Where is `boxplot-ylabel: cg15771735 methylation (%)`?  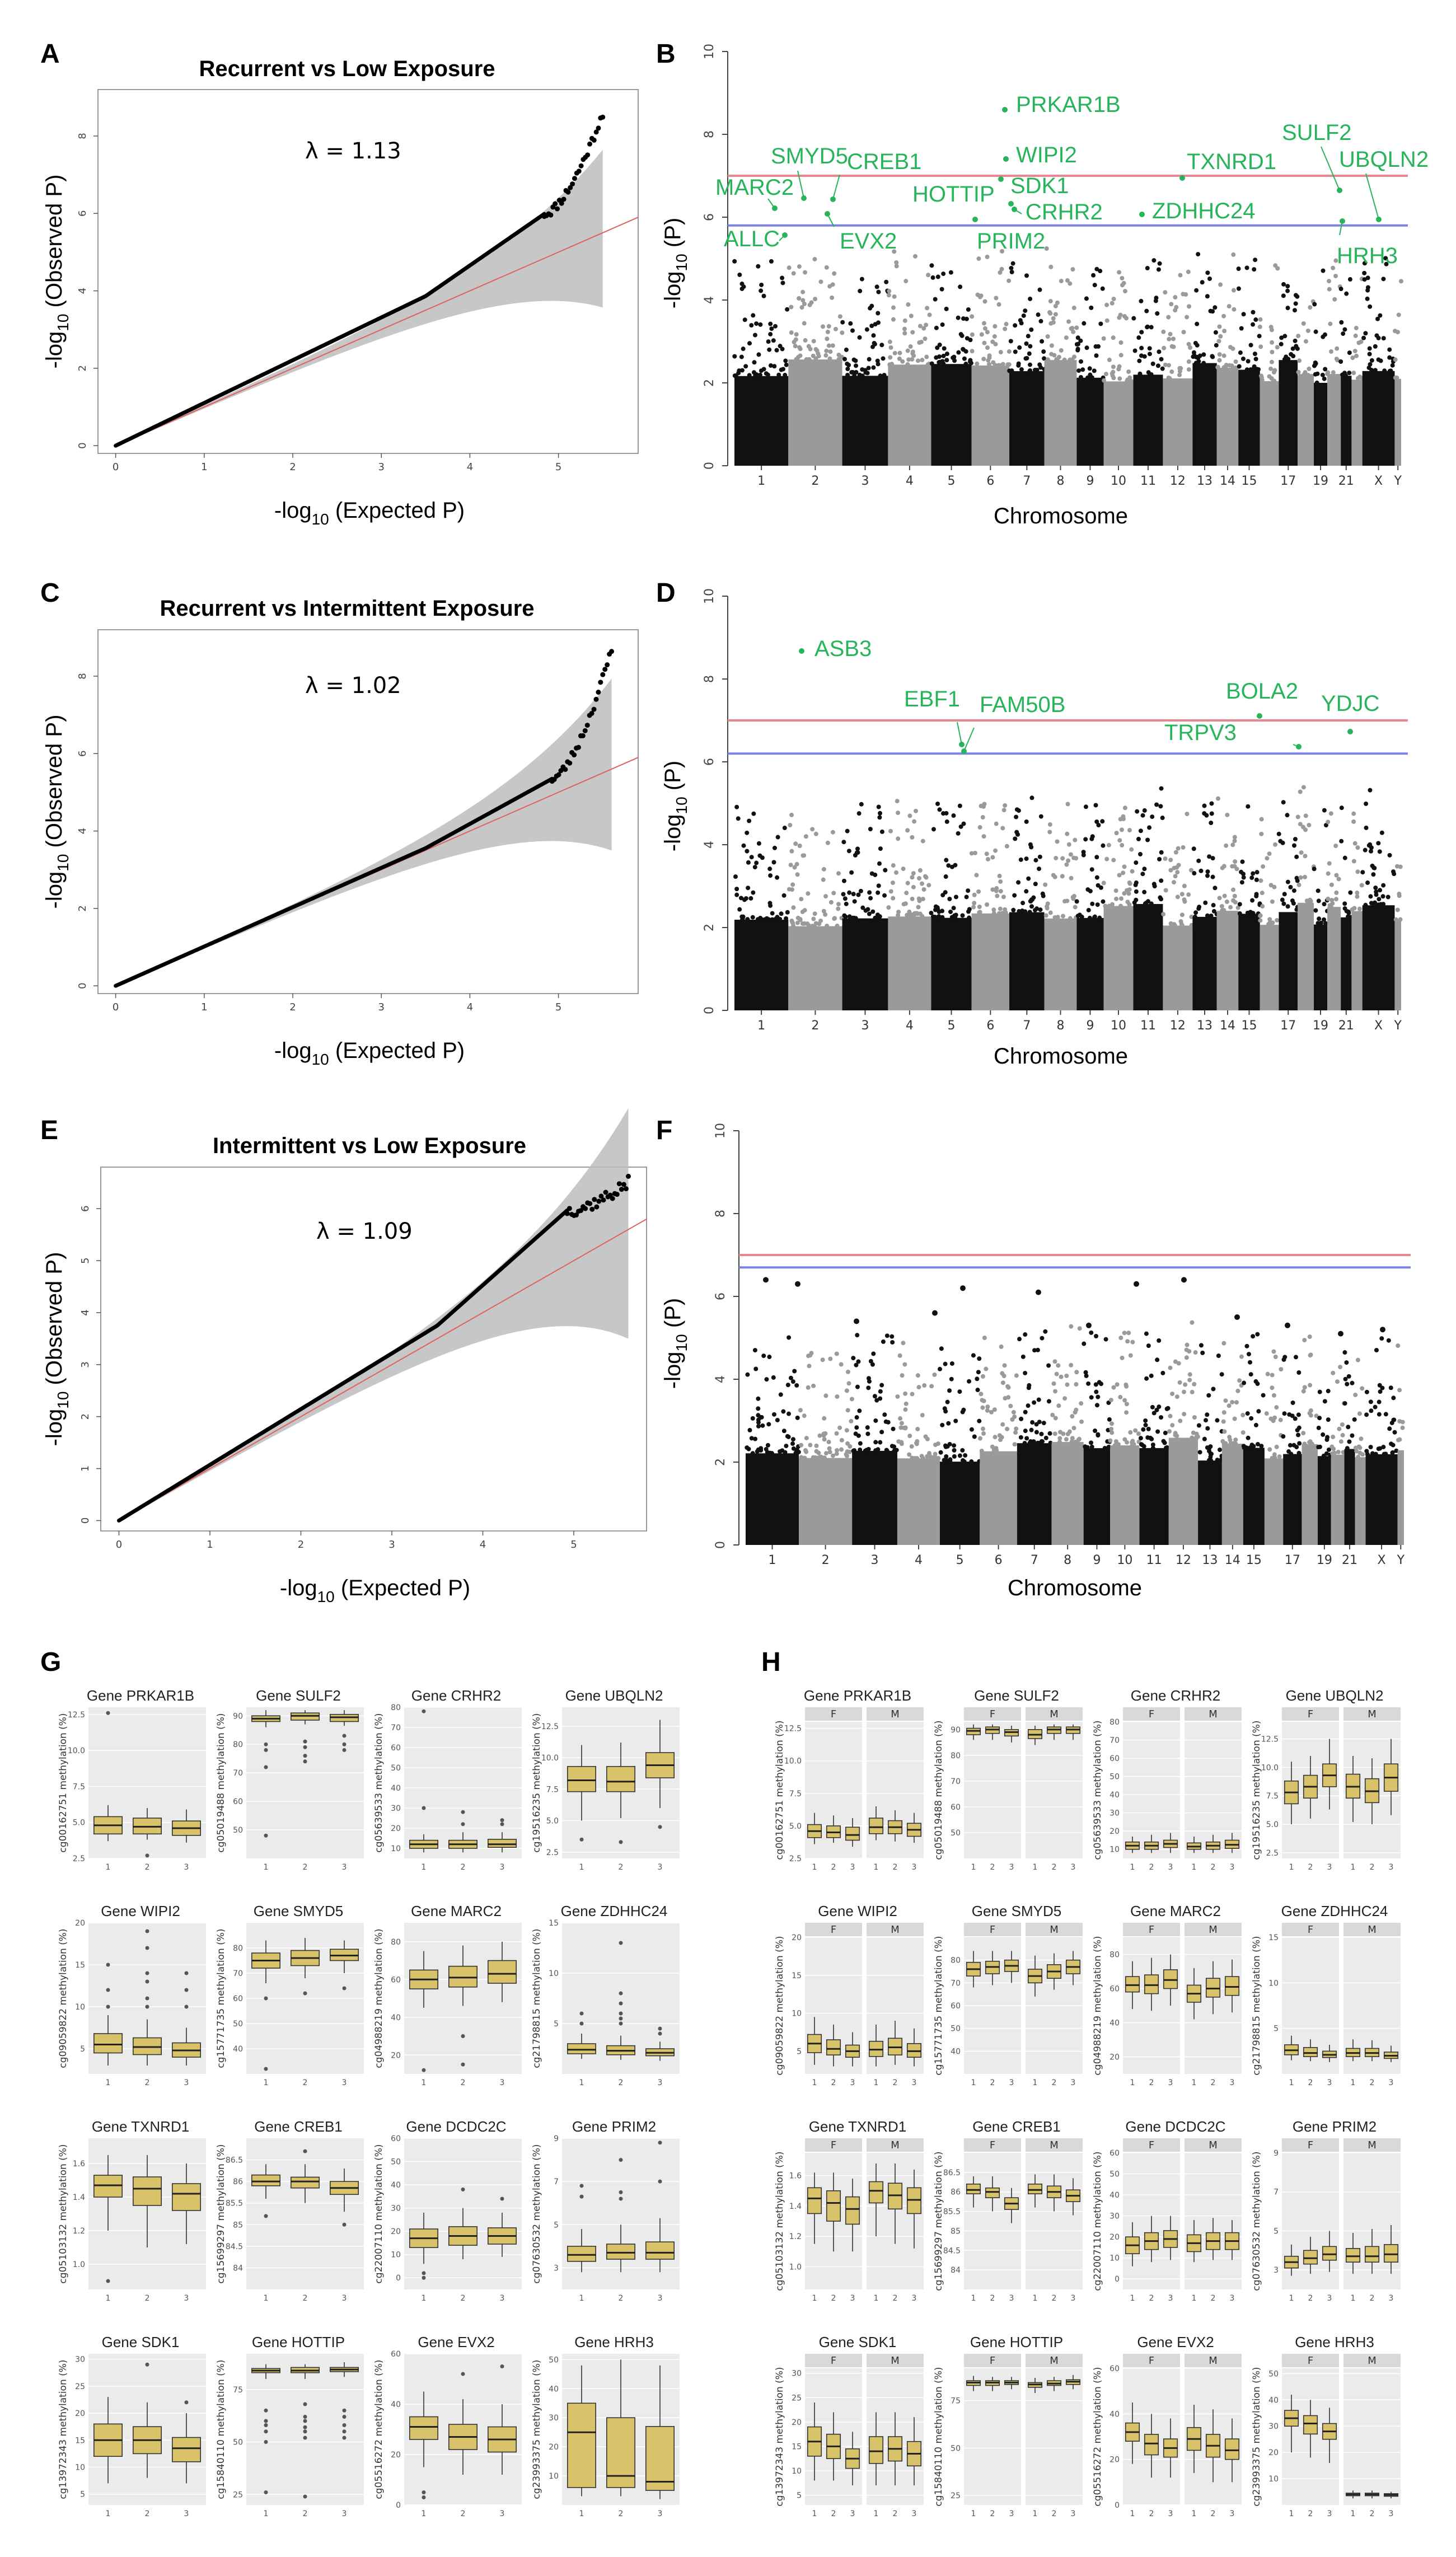 boxplot-ylabel: cg15771735 methylation (%) is located at coordinates (939, 2005).